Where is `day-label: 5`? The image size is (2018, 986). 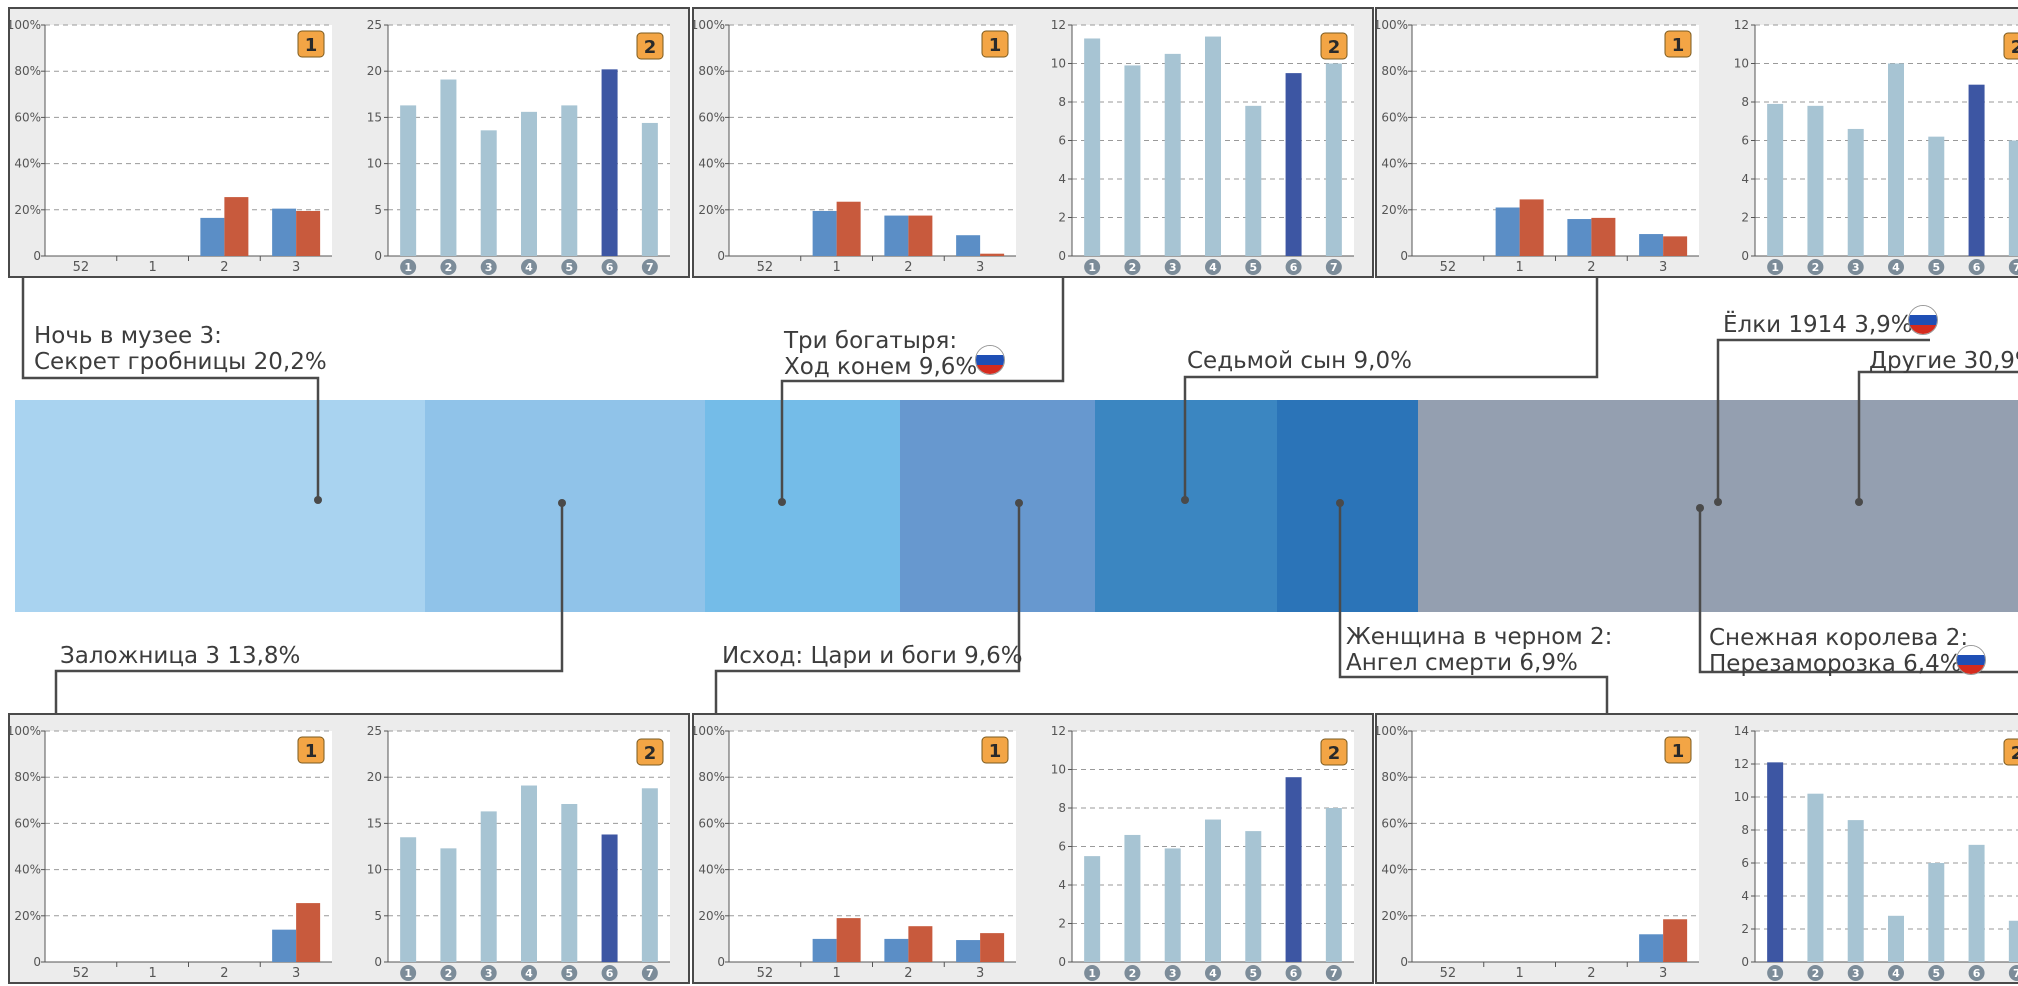 day-label: 5 is located at coordinates (569, 267).